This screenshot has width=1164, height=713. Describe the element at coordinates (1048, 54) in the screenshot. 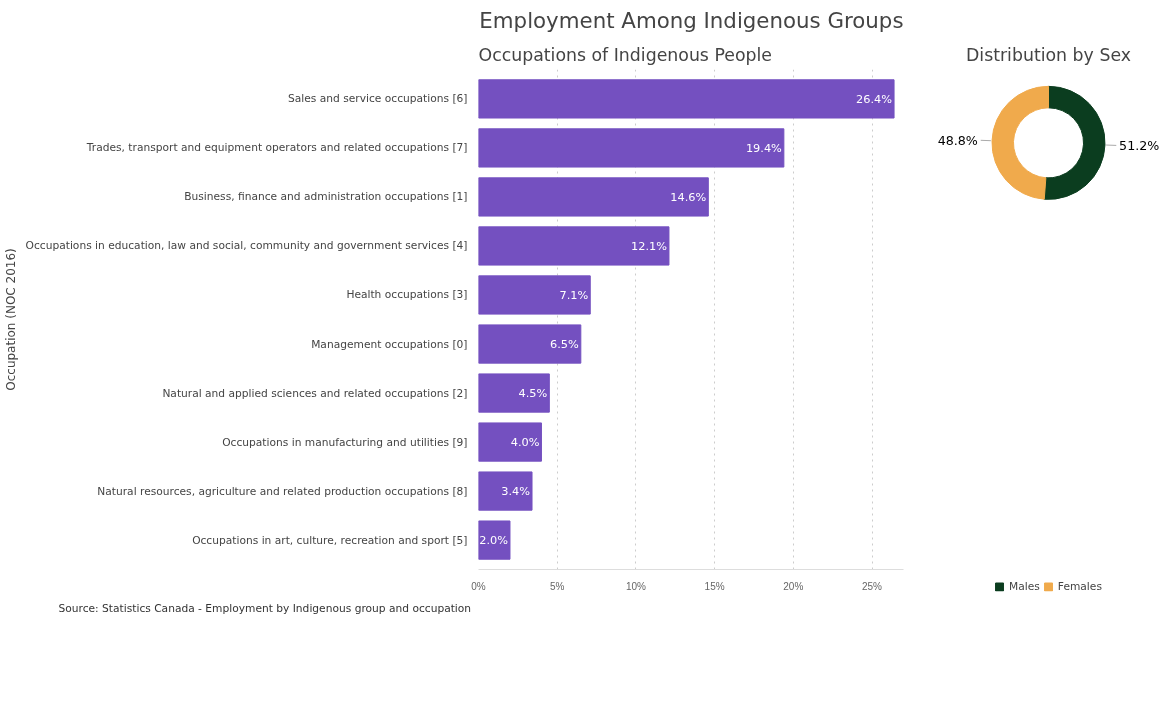

I see `chart-title: Distribution by Sex` at that location.